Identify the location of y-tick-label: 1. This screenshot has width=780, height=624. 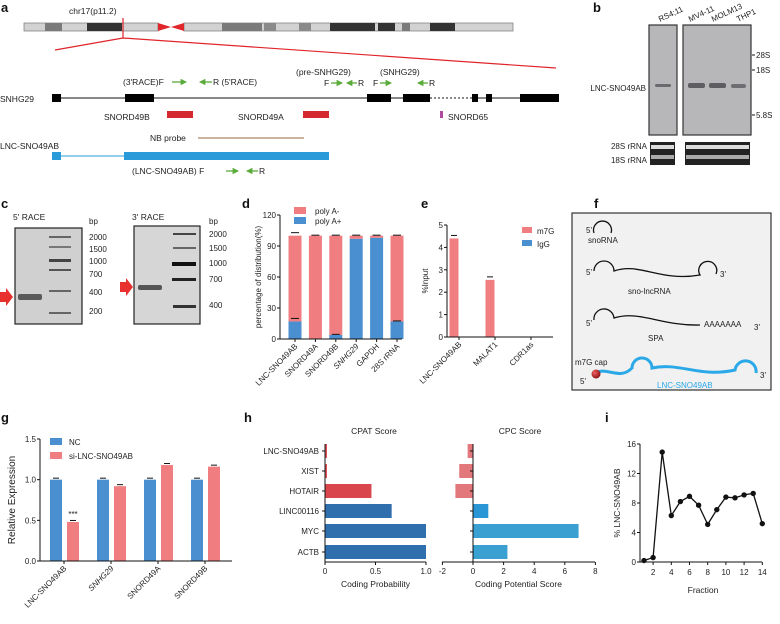
(441, 315).